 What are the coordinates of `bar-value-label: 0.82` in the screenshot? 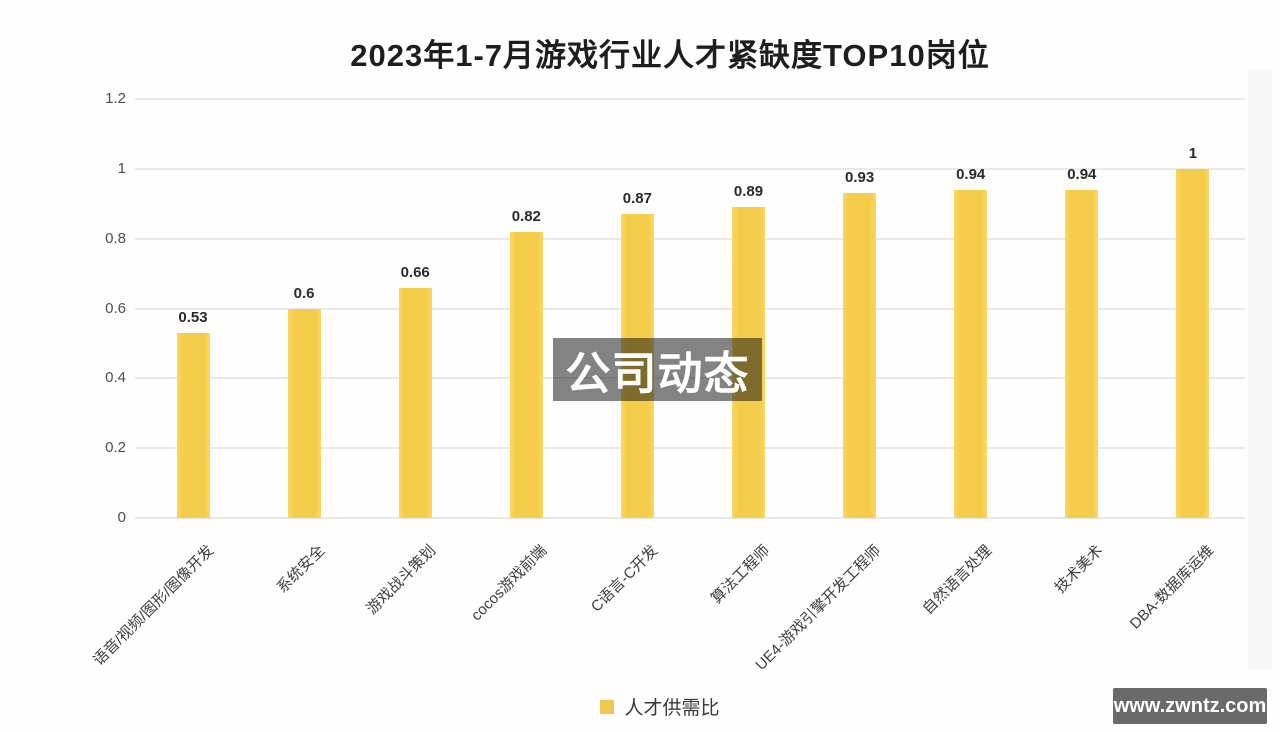 It's located at (526, 216).